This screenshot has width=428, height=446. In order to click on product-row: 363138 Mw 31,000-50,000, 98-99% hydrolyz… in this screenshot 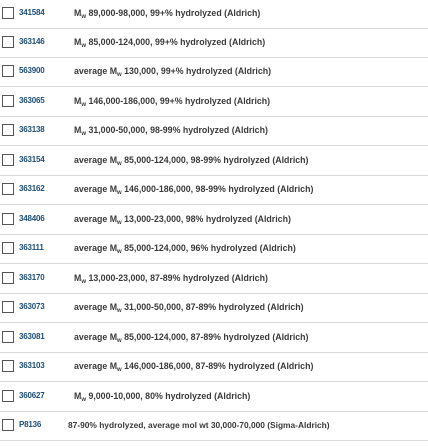, I will do `click(214, 131)`.